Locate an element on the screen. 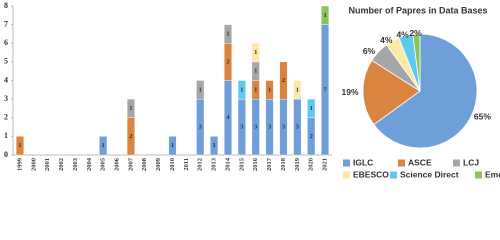 This screenshot has width=500, height=240. segment-label: 7 is located at coordinates (325, 89).